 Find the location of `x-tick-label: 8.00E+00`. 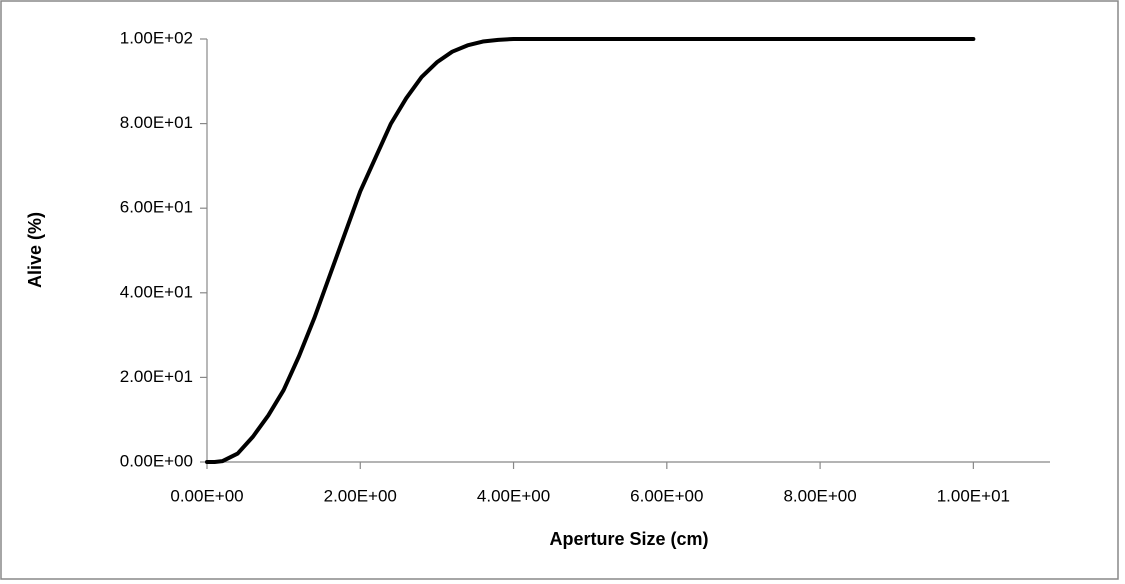

x-tick-label: 8.00E+00 is located at coordinates (819, 495).